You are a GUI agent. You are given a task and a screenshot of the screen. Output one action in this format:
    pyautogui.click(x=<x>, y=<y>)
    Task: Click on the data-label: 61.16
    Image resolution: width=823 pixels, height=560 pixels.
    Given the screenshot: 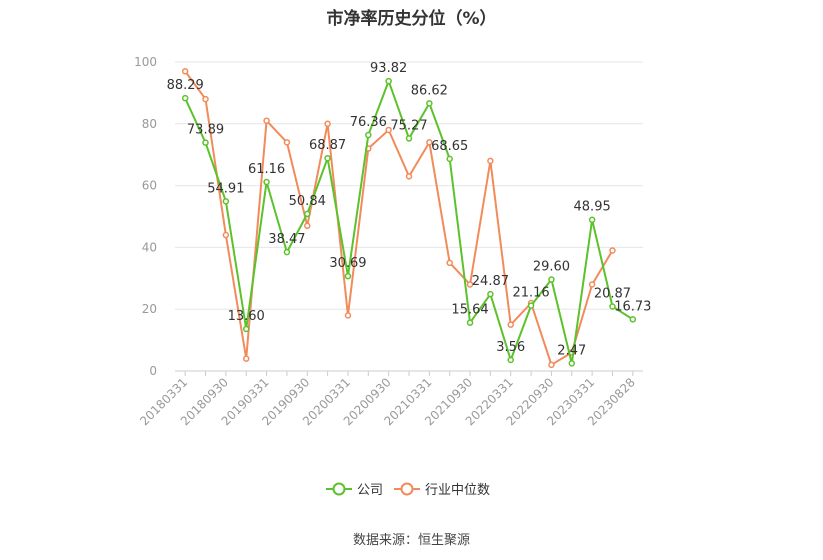 What is the action you would take?
    pyautogui.click(x=266, y=169)
    